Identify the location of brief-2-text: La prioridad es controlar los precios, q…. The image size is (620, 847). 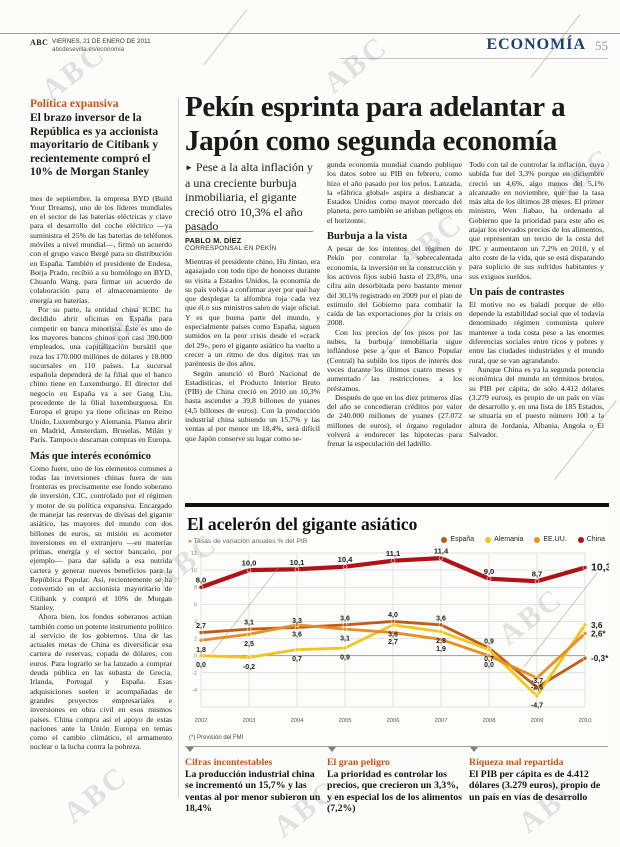
(394, 791).